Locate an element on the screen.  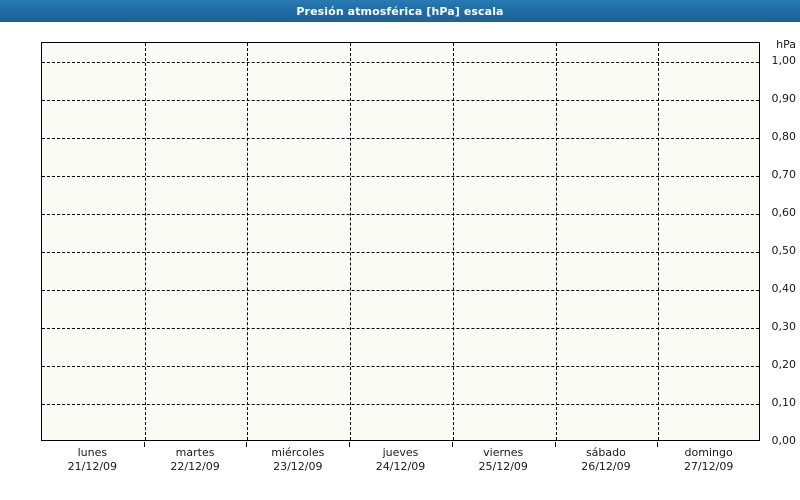
page-title: Presión atmosférica [hPa] escala is located at coordinates (400, 11).